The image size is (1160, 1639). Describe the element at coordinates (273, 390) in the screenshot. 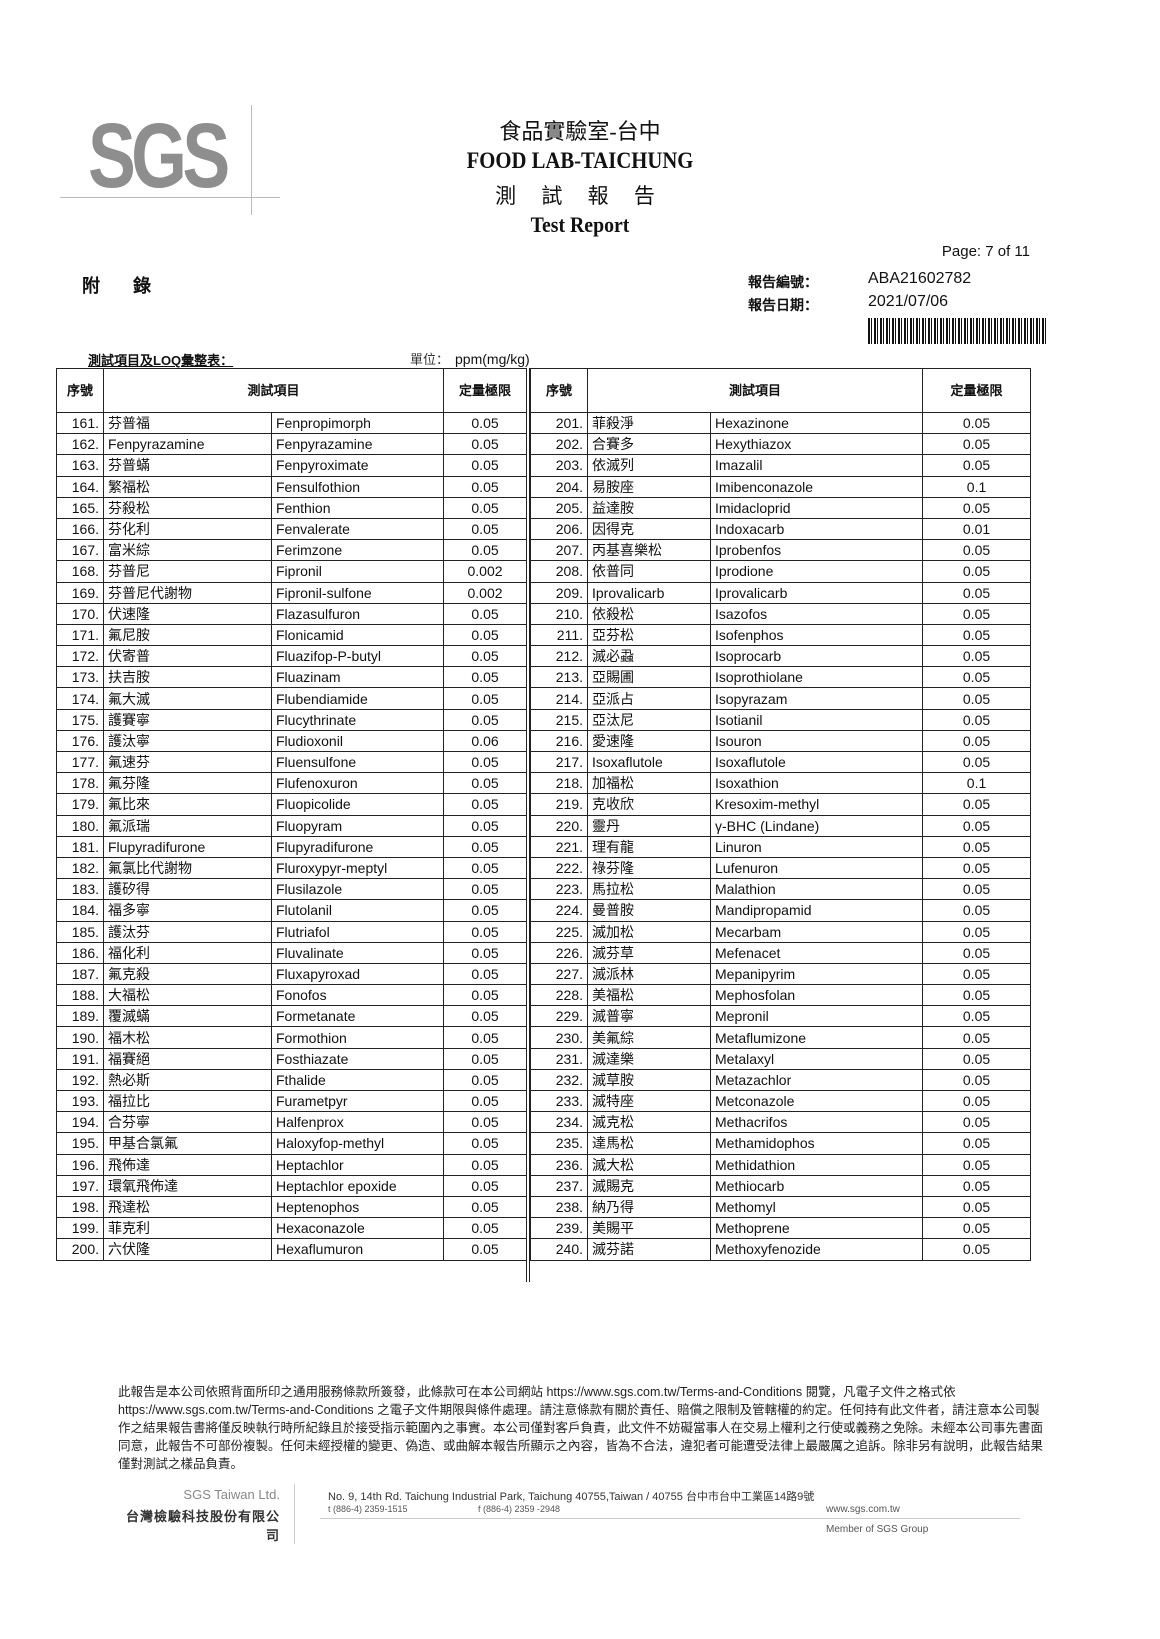

I see `header-item: 測試項目` at that location.